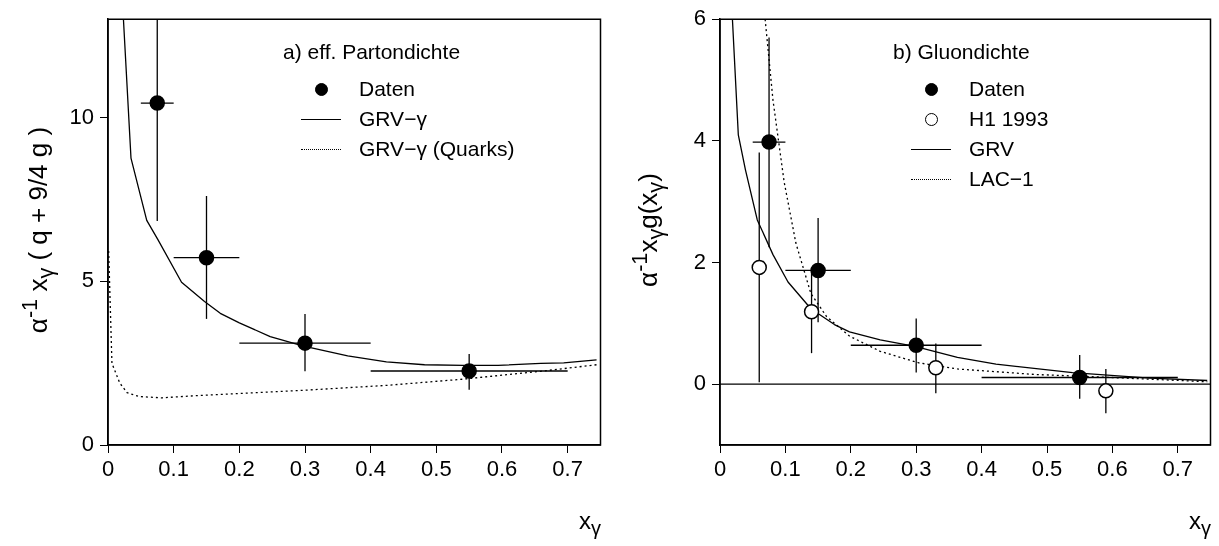 Image resolution: width=1219 pixels, height=546 pixels. I want to click on legend-label: GRV−γ (Quarks), so click(437, 149).